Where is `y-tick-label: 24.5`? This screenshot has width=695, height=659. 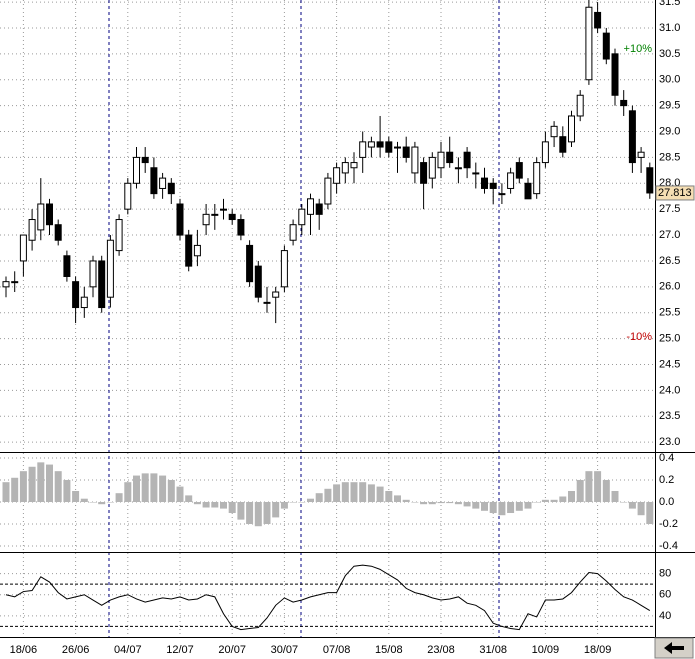 y-tick-label: 24.5 is located at coordinates (669, 364).